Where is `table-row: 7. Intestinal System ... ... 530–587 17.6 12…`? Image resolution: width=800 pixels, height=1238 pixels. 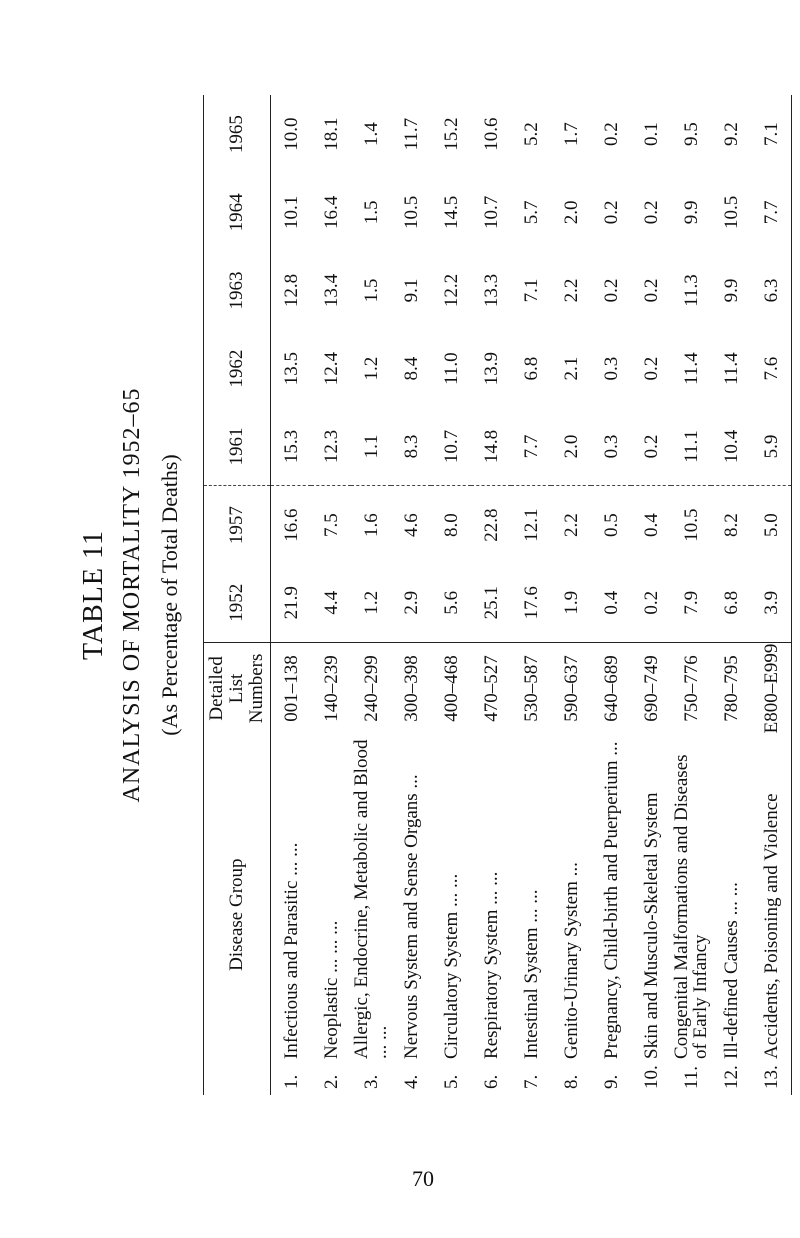
table-row: 7. Intestinal System ... ... 530–587 17.6 12… is located at coordinates (531, 595).